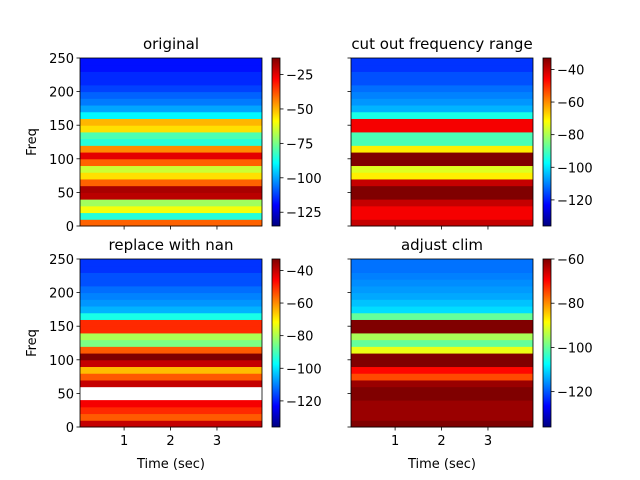  Describe the element at coordinates (299, 110) in the screenshot. I see `colorbar-tick-label: −50` at that location.